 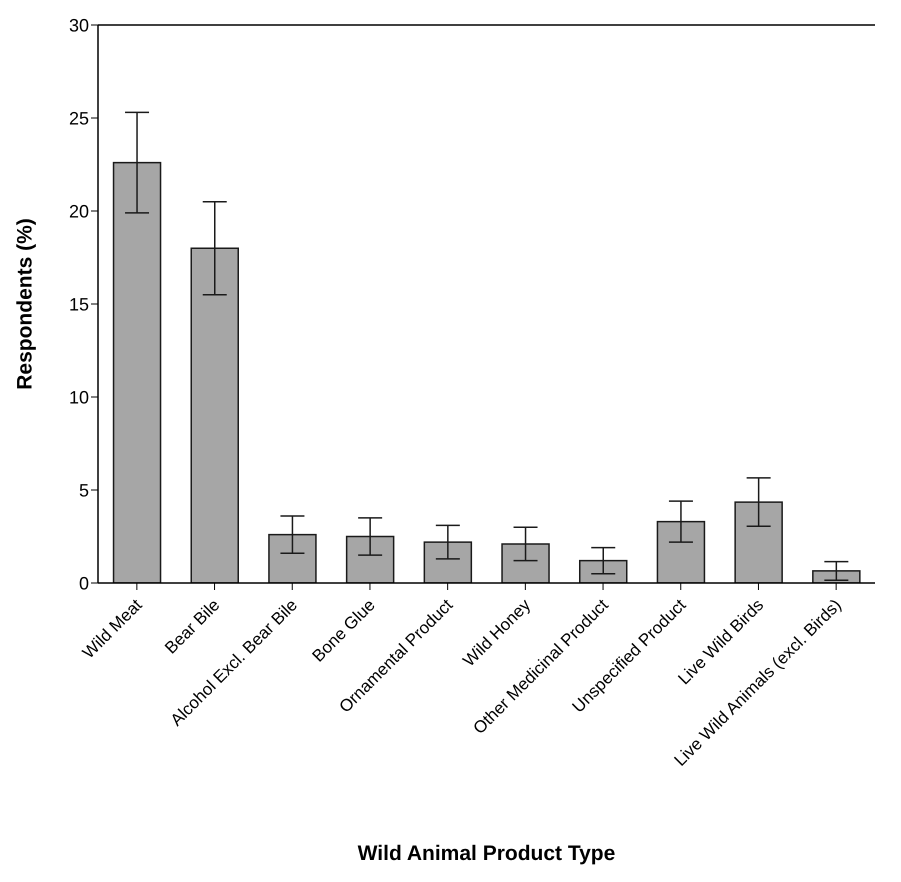 What do you see at coordinates (78, 118) in the screenshot?
I see `y-tick-label: 25` at bounding box center [78, 118].